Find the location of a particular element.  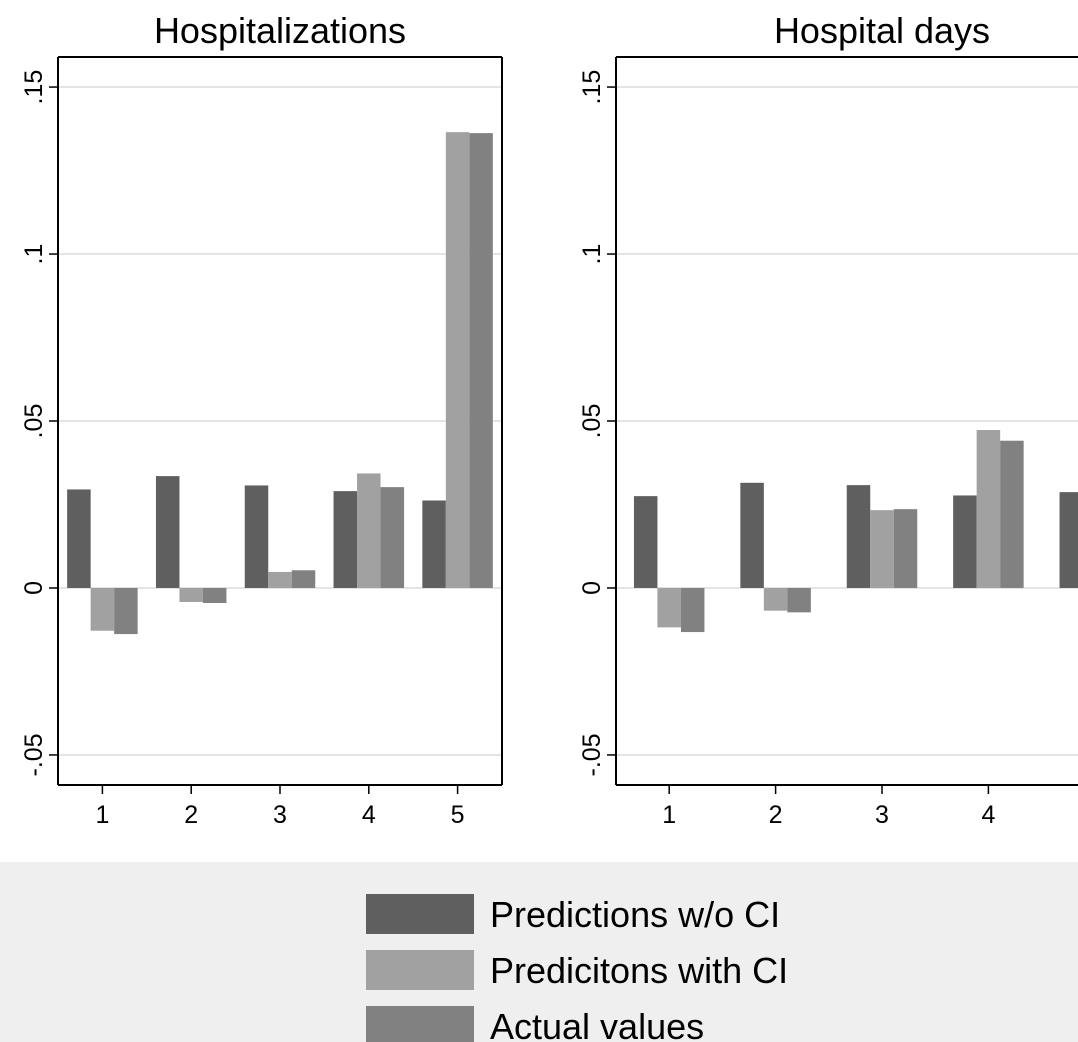

legend-swatch-predictions-with-ci is located at coordinates (420, 970).